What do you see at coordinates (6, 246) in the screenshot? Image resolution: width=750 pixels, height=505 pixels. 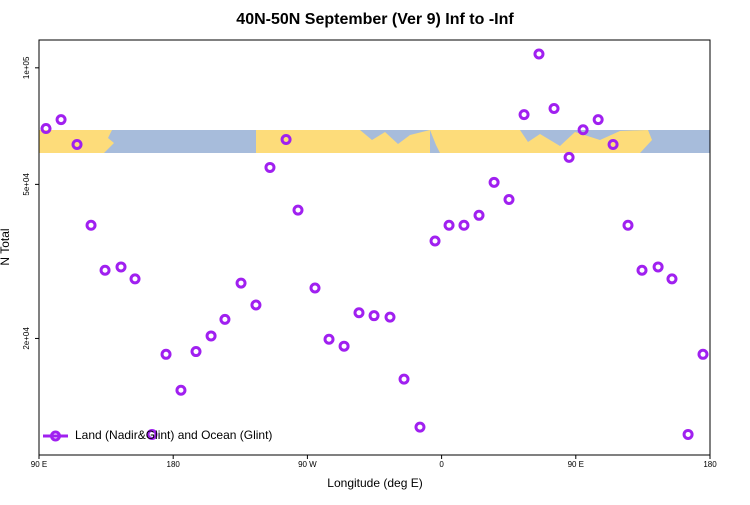 I see `y-axis-label: N Total` at bounding box center [6, 246].